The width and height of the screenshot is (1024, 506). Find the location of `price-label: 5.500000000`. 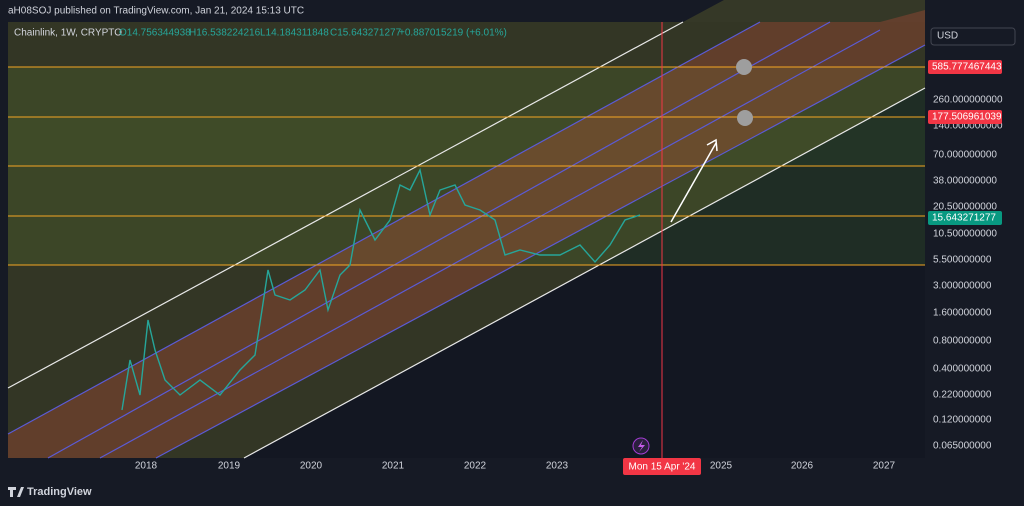

price-label: 5.500000000 is located at coordinates (962, 260).